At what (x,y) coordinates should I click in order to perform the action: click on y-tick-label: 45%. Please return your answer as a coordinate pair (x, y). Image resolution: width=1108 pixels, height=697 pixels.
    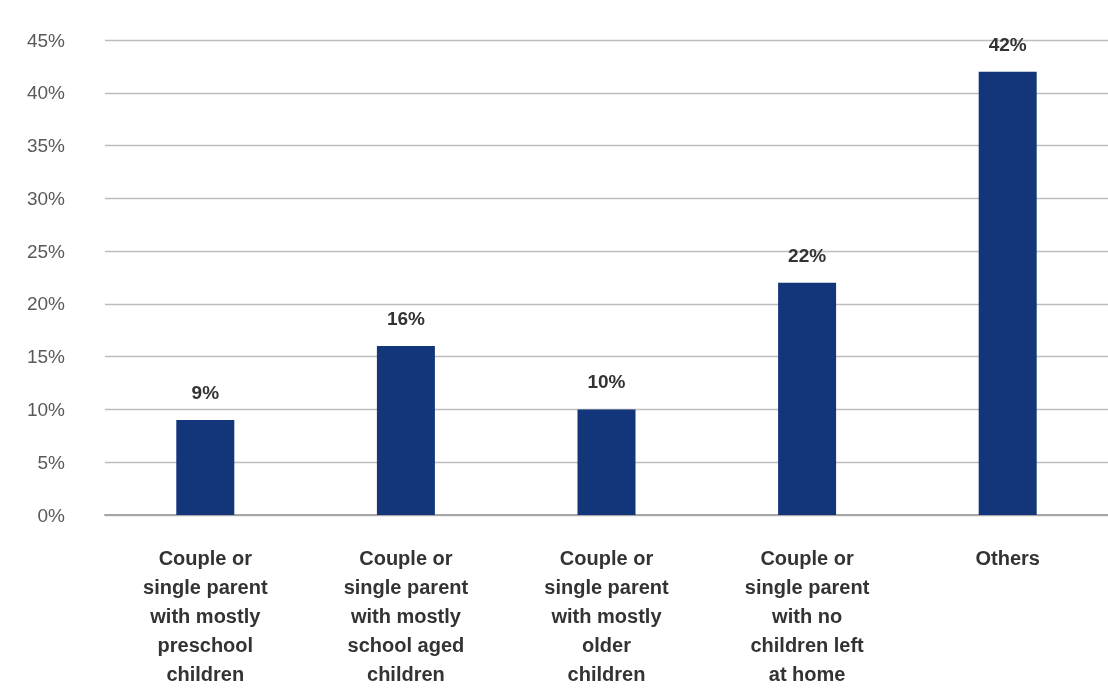
    Looking at the image, I should click on (46, 40).